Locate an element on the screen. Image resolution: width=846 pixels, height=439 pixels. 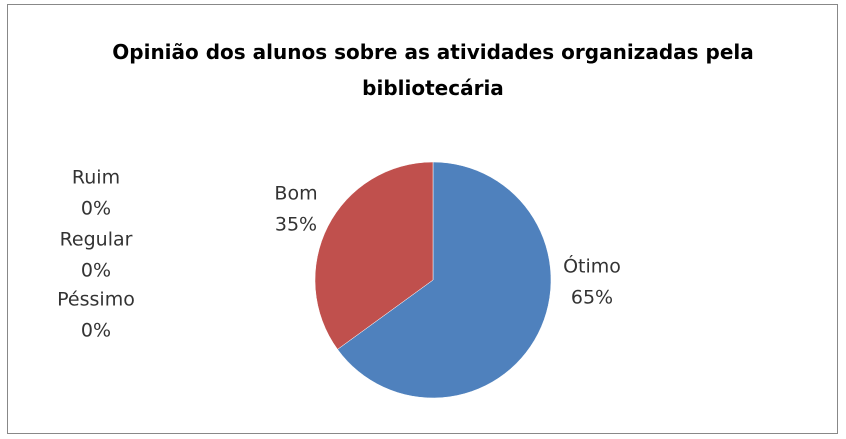
slice-label-name: Ótimo is located at coordinates (592, 266).